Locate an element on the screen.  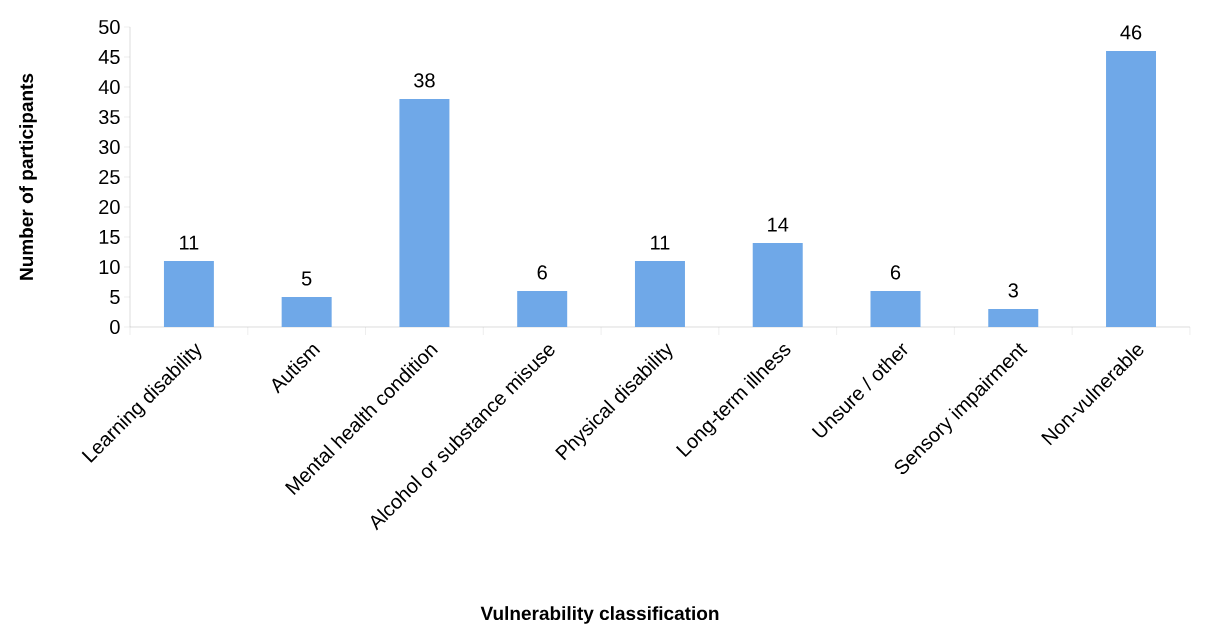
y-tick-label: 30 is located at coordinates (109, 147).